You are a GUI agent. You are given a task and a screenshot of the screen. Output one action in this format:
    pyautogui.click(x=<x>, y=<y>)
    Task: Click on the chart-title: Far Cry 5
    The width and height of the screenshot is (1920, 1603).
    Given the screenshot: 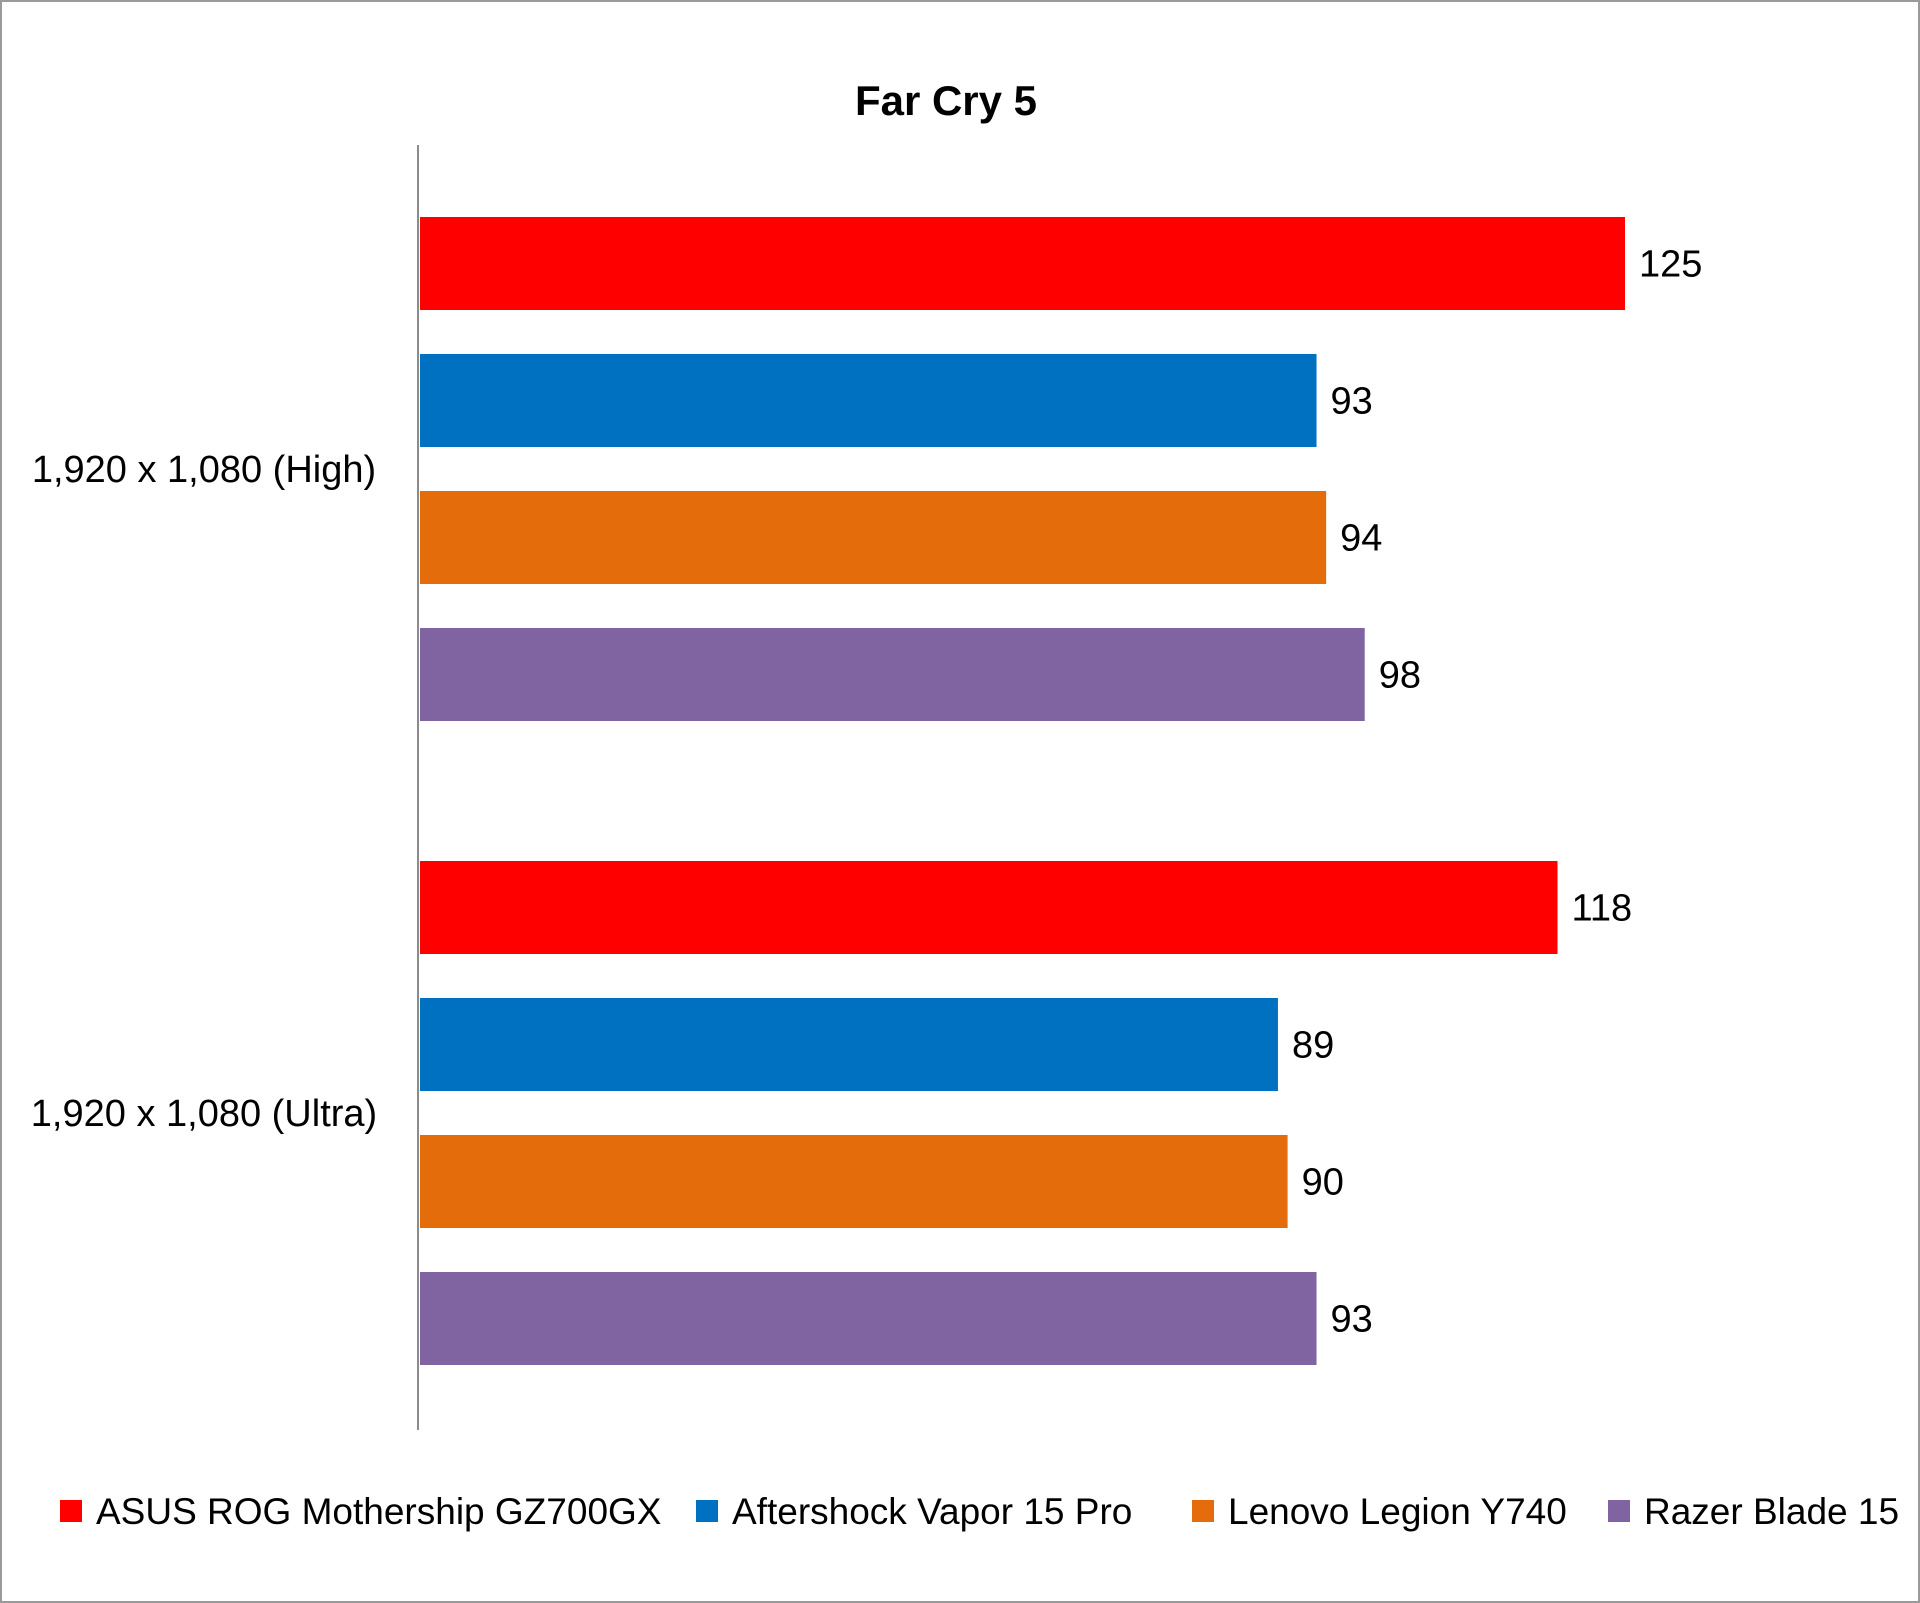 What is the action you would take?
    pyautogui.click(x=946, y=100)
    